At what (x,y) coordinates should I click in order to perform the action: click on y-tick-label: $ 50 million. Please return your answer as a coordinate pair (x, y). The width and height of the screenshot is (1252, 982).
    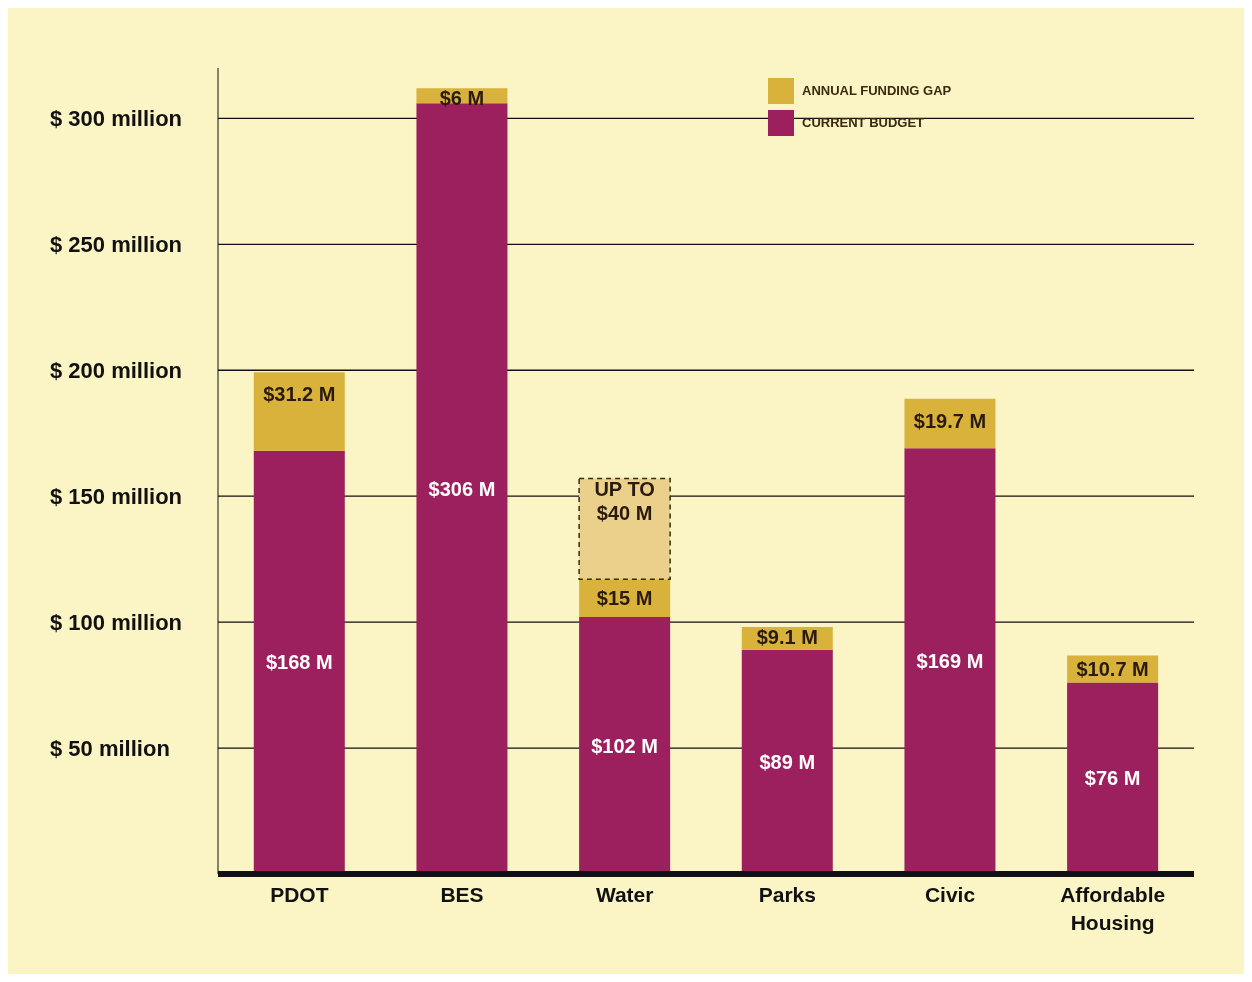
    Looking at the image, I should click on (110, 748).